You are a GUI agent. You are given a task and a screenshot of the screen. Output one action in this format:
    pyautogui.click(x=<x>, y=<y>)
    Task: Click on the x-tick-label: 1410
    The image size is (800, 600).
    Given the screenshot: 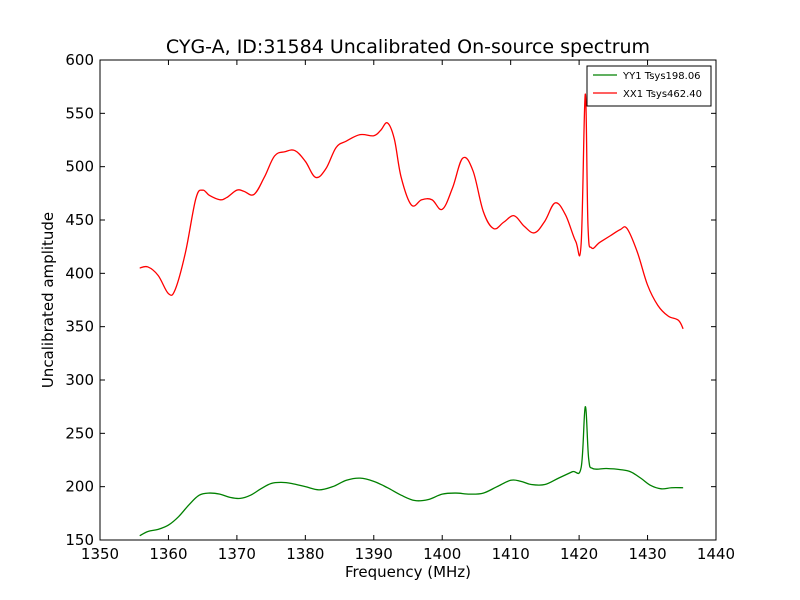 What is the action you would take?
    pyautogui.click(x=511, y=554)
    